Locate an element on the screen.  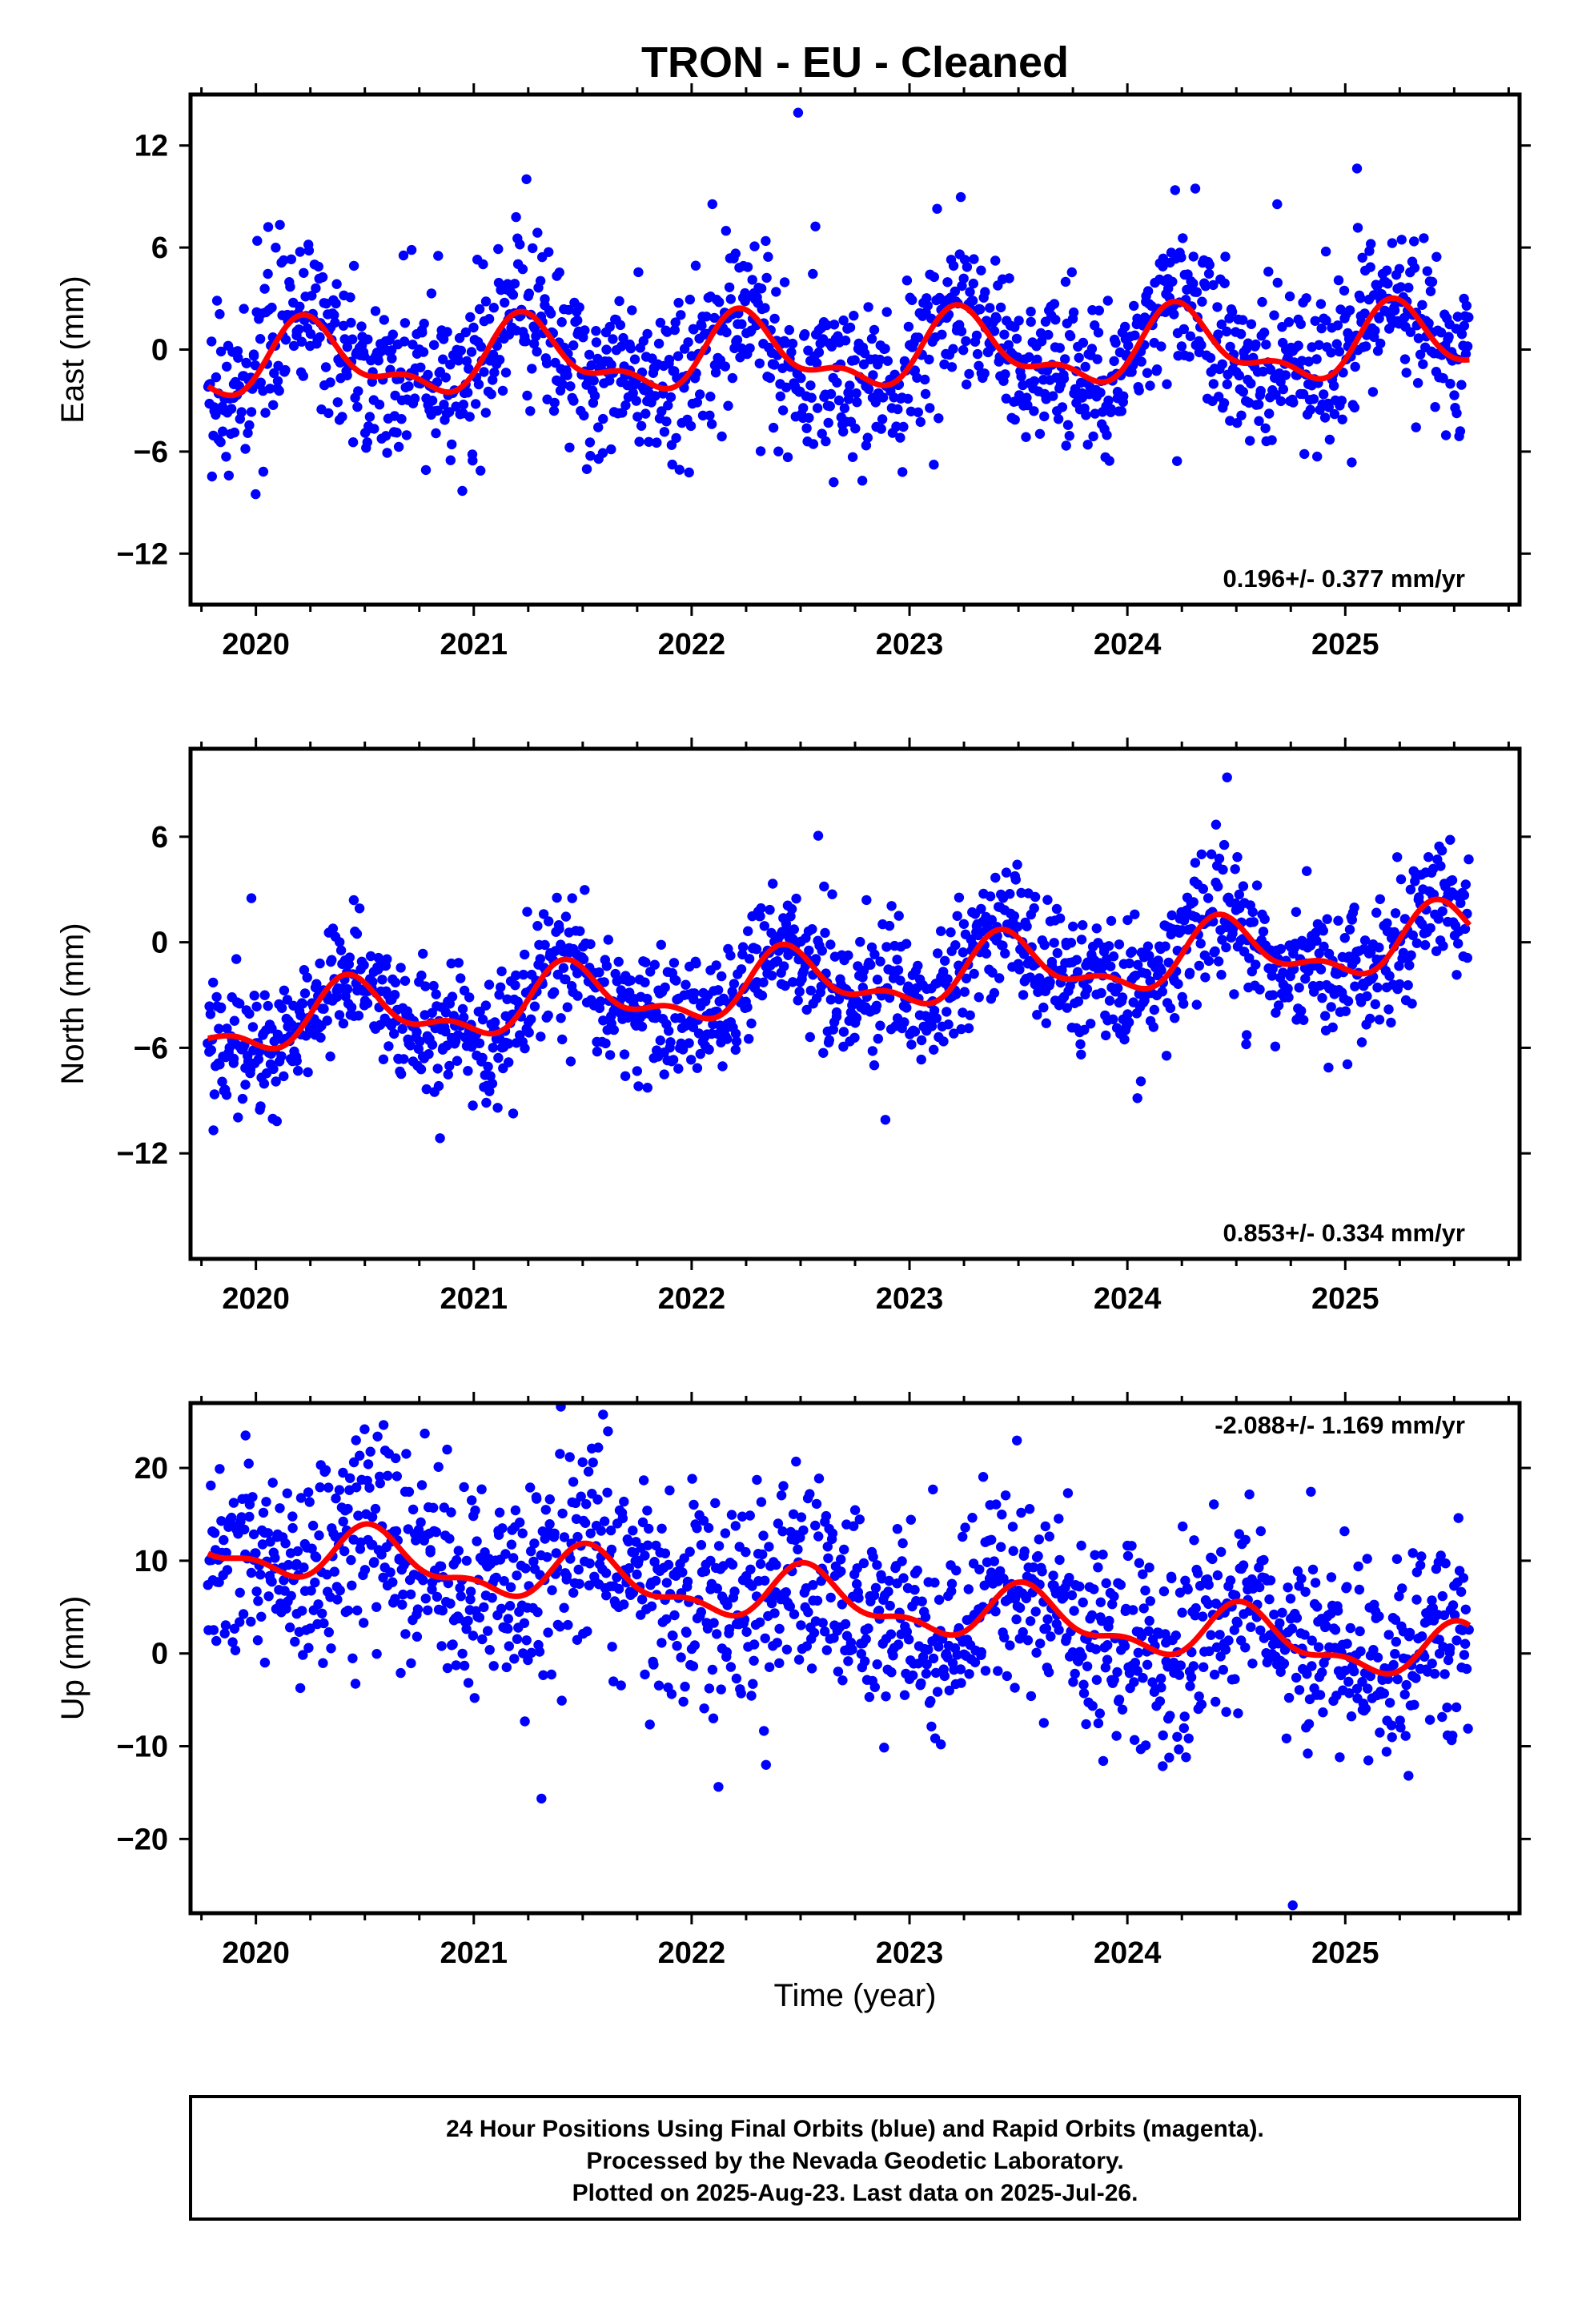
fit-line is located at coordinates (840, 1599).